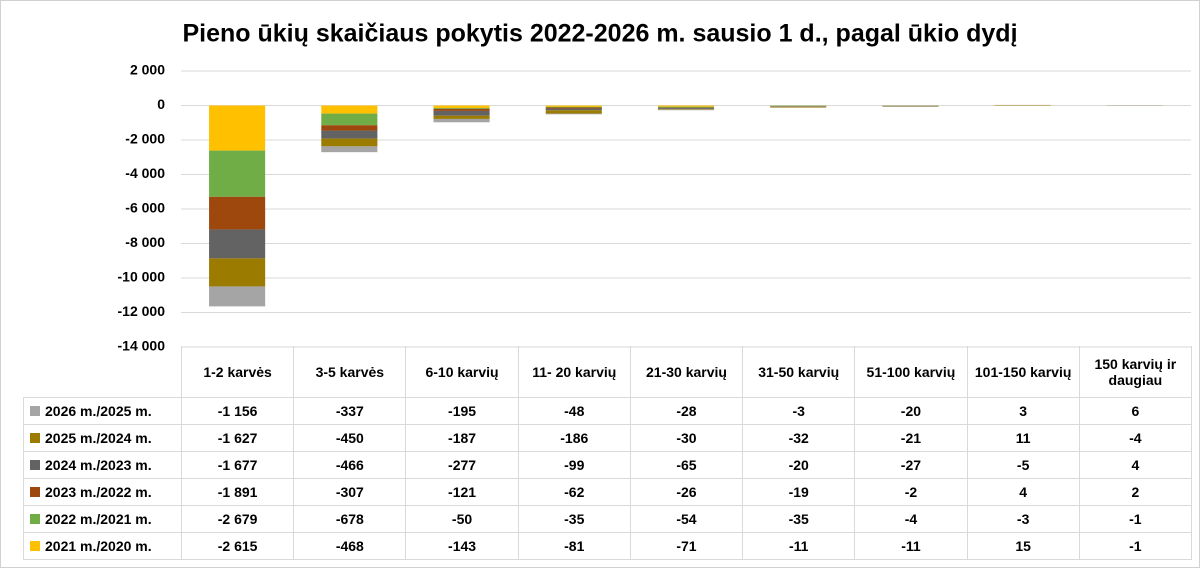  What do you see at coordinates (686, 465) in the screenshot?
I see `table-value: -65` at bounding box center [686, 465].